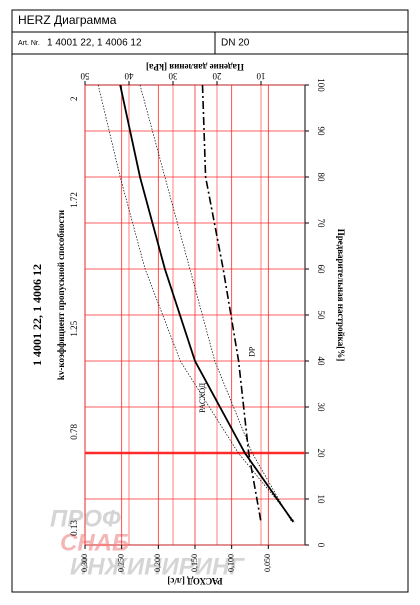  I want to click on y2-axis-title: Падение давления [kPa], so click(195, 67).